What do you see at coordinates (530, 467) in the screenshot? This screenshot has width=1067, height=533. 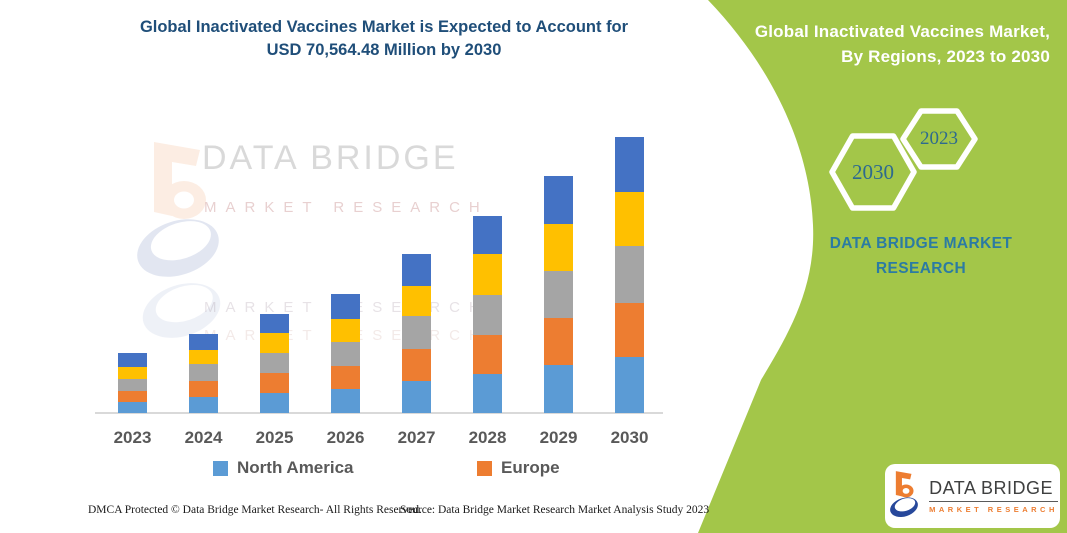 I see `legend-label: Europe` at bounding box center [530, 467].